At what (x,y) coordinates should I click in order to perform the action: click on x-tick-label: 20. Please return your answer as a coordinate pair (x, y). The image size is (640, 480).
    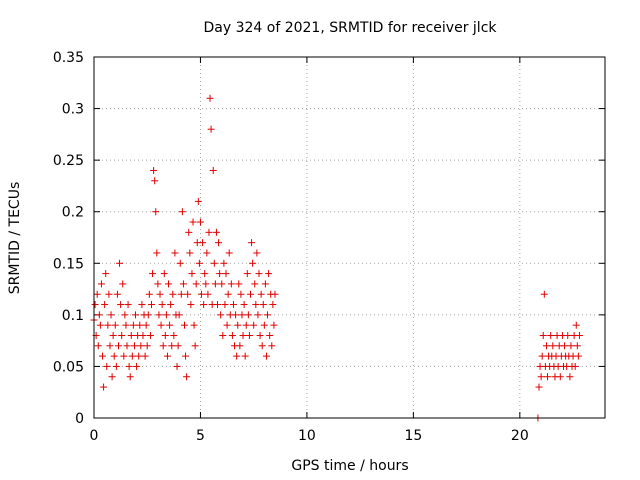
    Looking at the image, I should click on (520, 436).